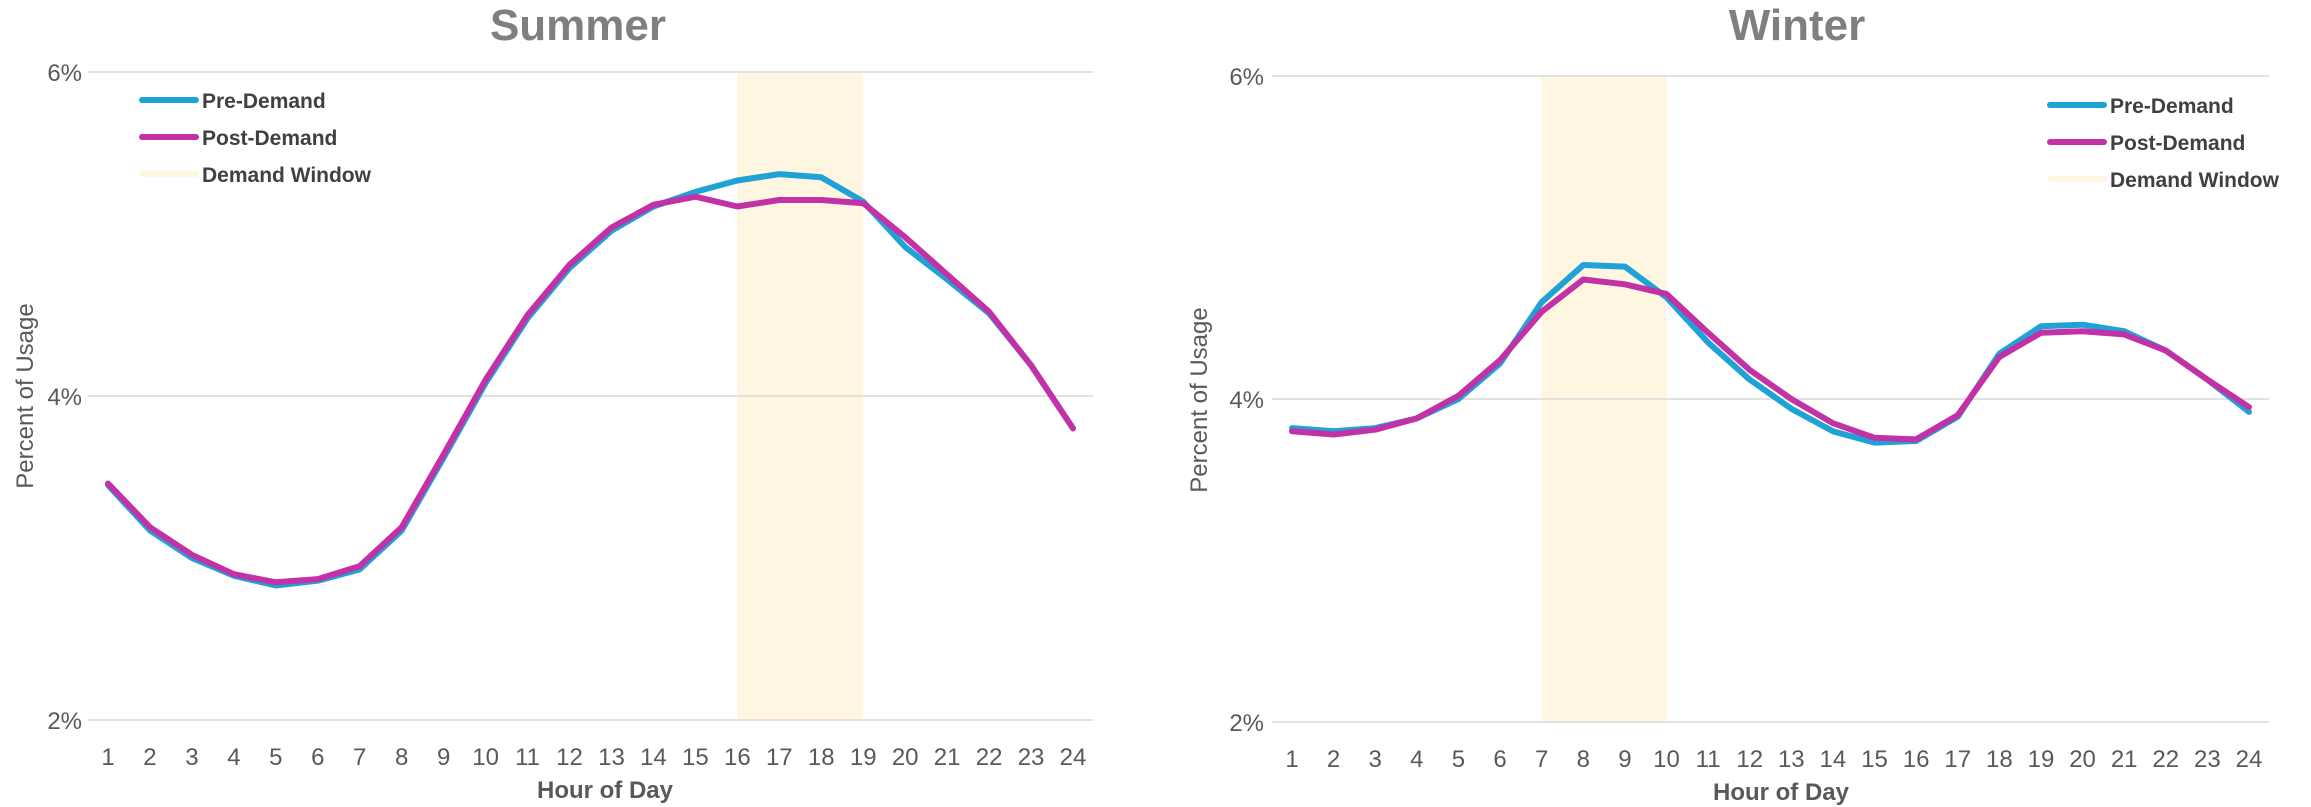 This screenshot has width=2311, height=807. What do you see at coordinates (443, 757) in the screenshot?
I see `summer-x-tick-label: 9` at bounding box center [443, 757].